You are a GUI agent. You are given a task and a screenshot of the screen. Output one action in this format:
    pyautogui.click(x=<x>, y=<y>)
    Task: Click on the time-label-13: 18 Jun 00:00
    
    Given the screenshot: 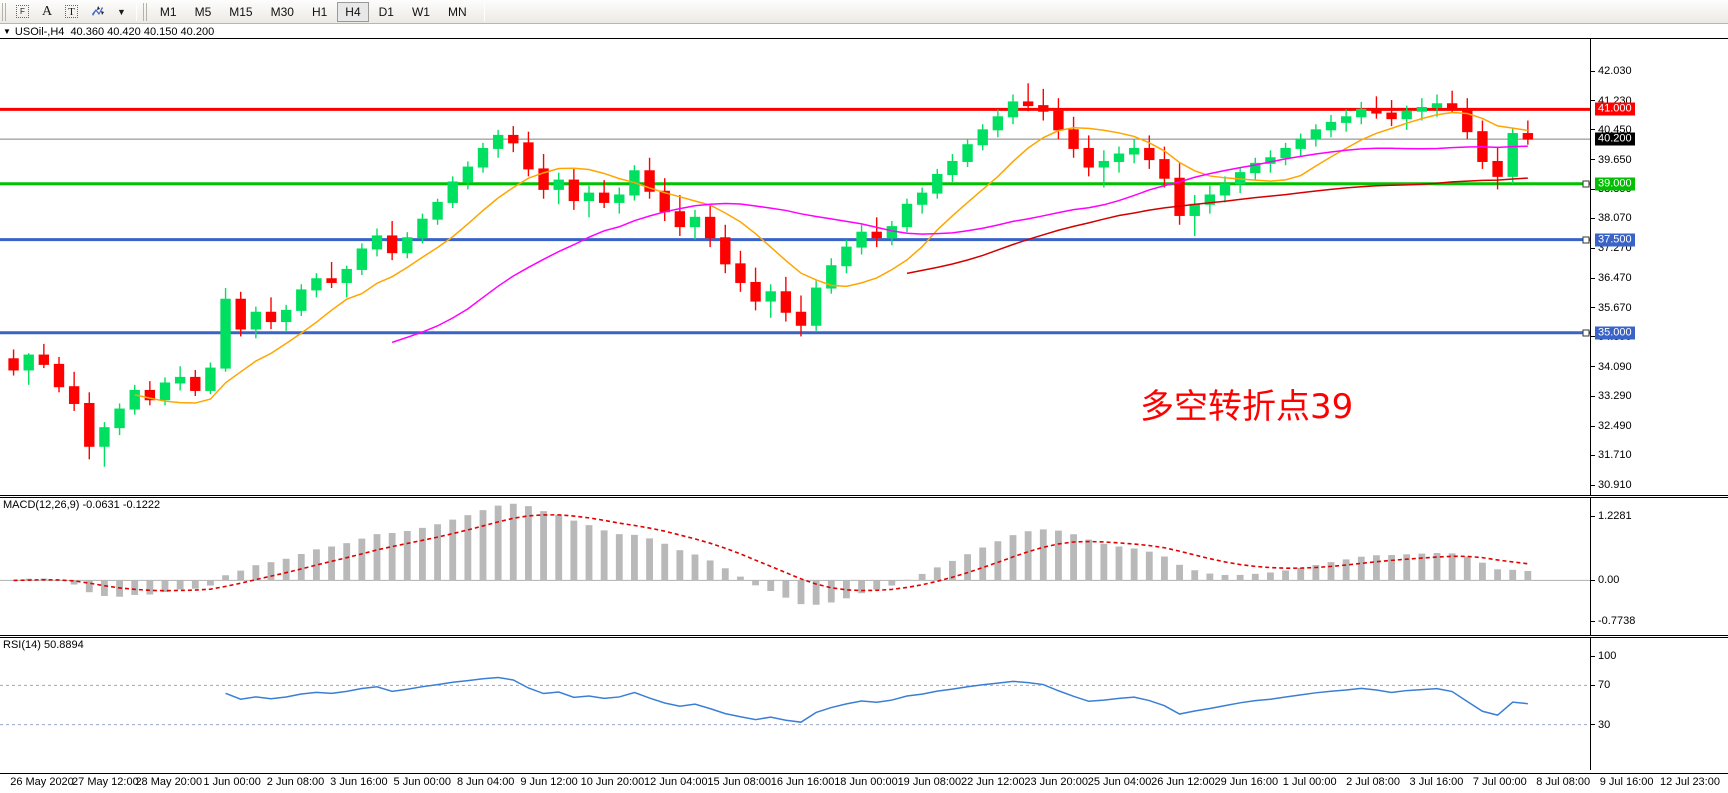 What is the action you would take?
    pyautogui.click(x=866, y=782)
    